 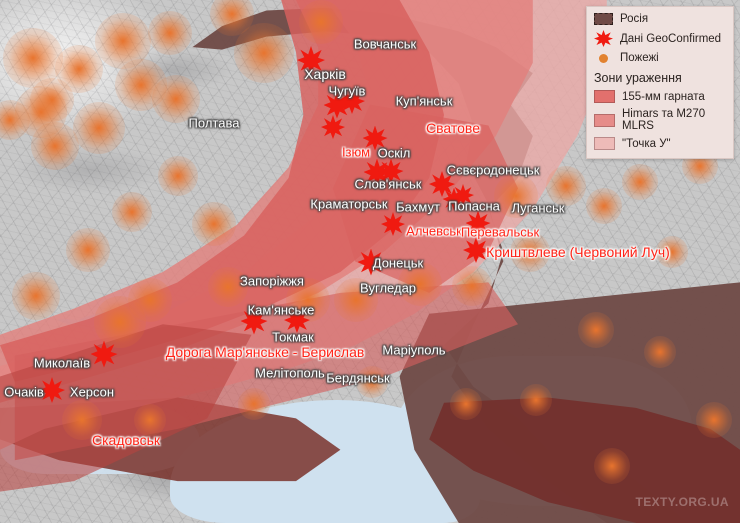 I want to click on map-label: Токмак, so click(x=293, y=337).